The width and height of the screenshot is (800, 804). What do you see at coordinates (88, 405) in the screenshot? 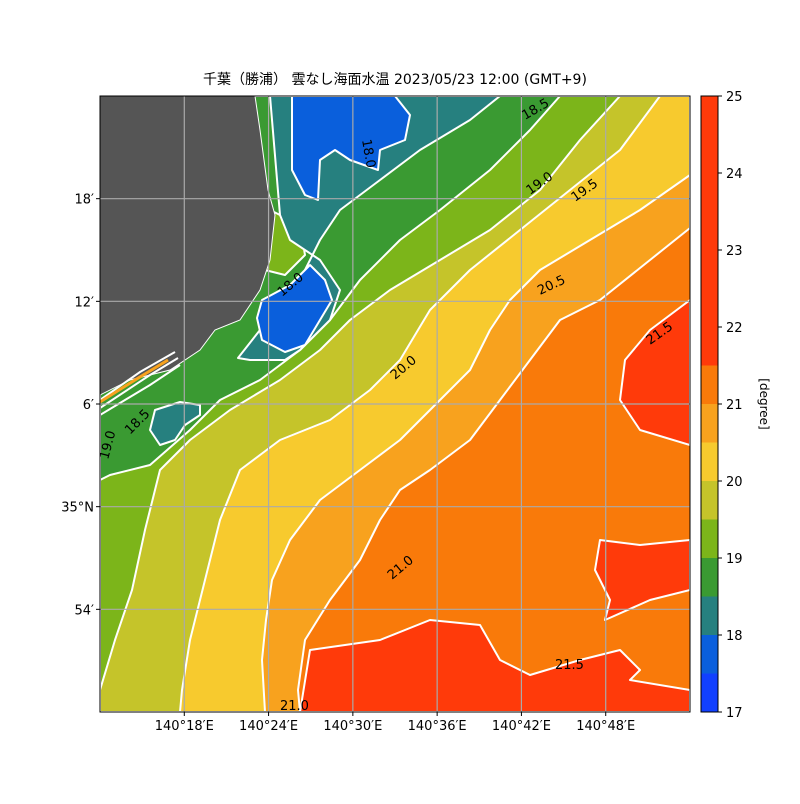
I see `y-tick-label: 6′` at bounding box center [88, 405].